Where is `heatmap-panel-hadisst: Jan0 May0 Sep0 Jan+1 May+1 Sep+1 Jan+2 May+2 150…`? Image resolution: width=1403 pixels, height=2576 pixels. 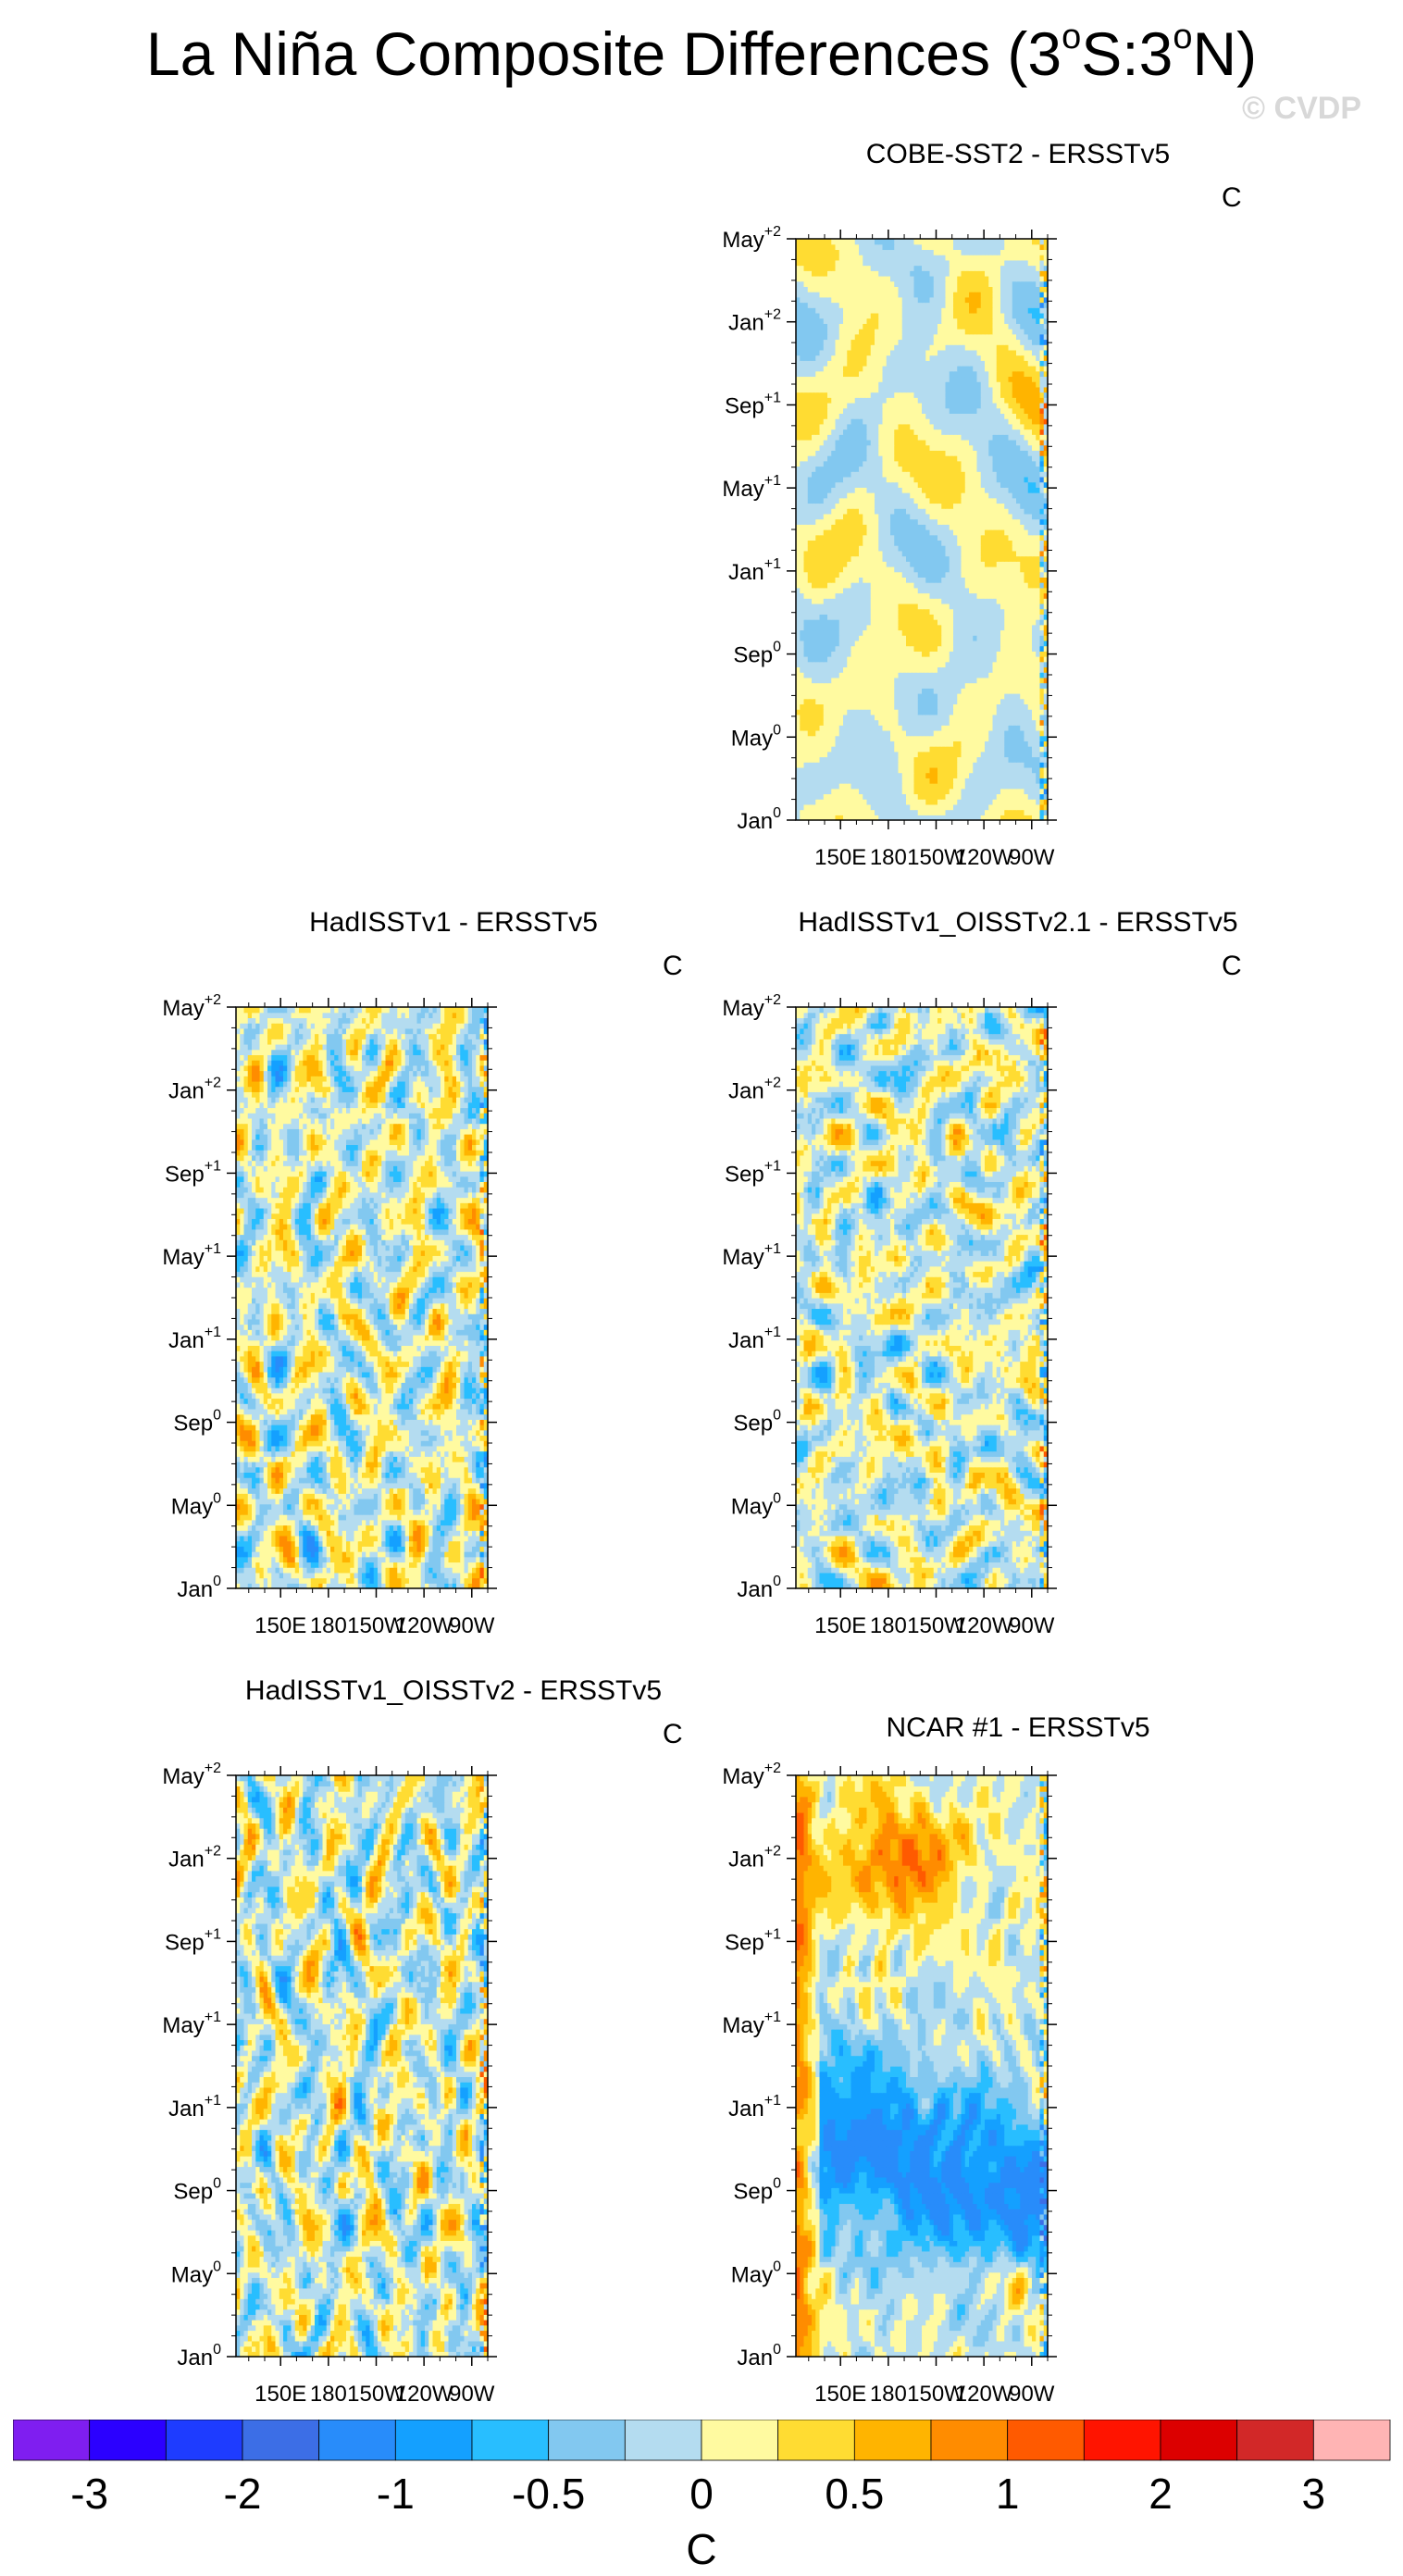 heatmap-panel-hadisst: Jan0 May0 Sep0 Jan+1 May+1 Sep+1 Jan+2 May+2 150… is located at coordinates (329, 1315).